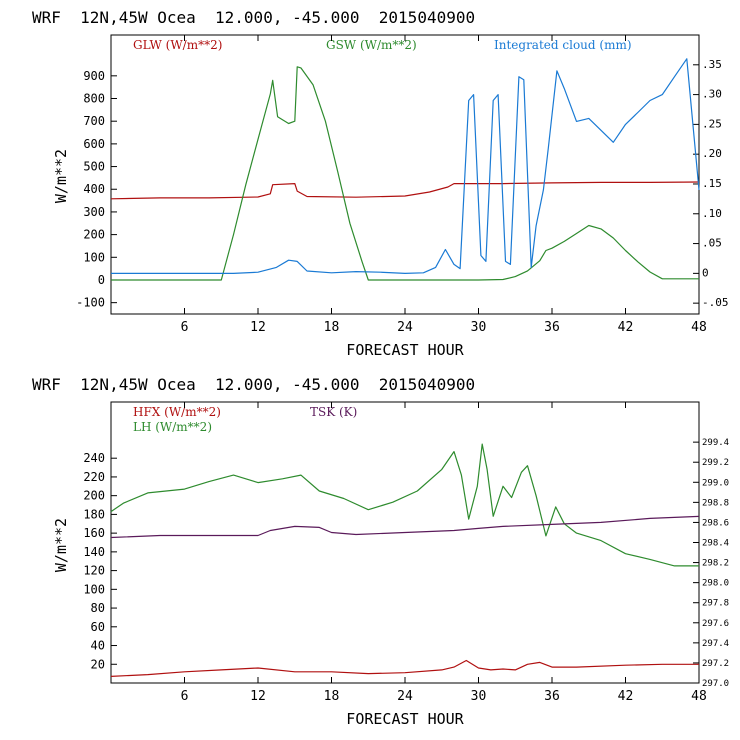 The height and width of the screenshot is (740, 740). Describe the element at coordinates (712, 123) in the screenshot. I see `y2-tick-label: .25` at that location.